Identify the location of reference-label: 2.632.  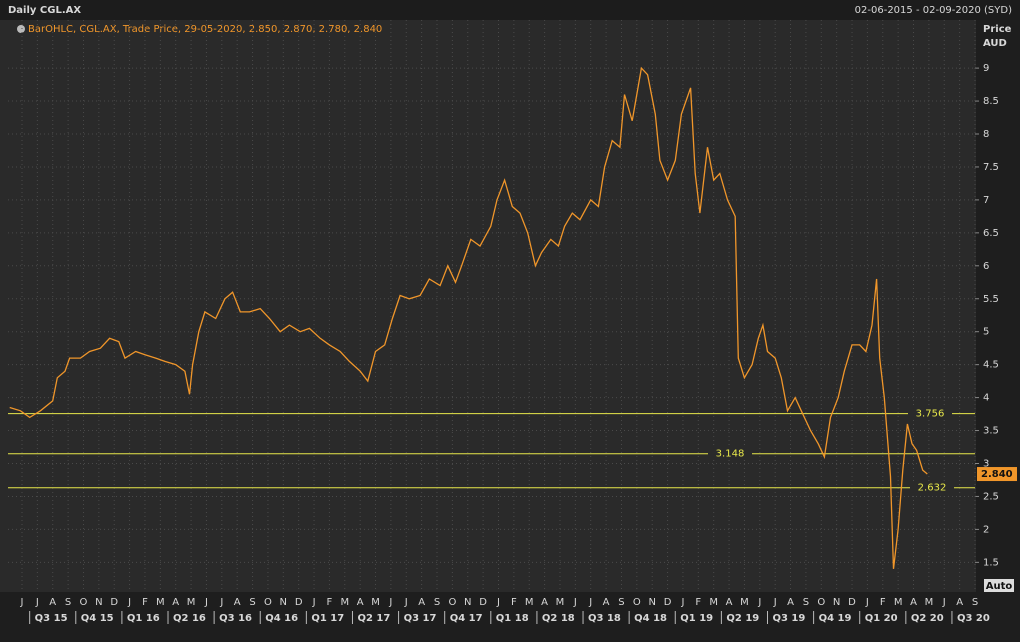
(932, 488).